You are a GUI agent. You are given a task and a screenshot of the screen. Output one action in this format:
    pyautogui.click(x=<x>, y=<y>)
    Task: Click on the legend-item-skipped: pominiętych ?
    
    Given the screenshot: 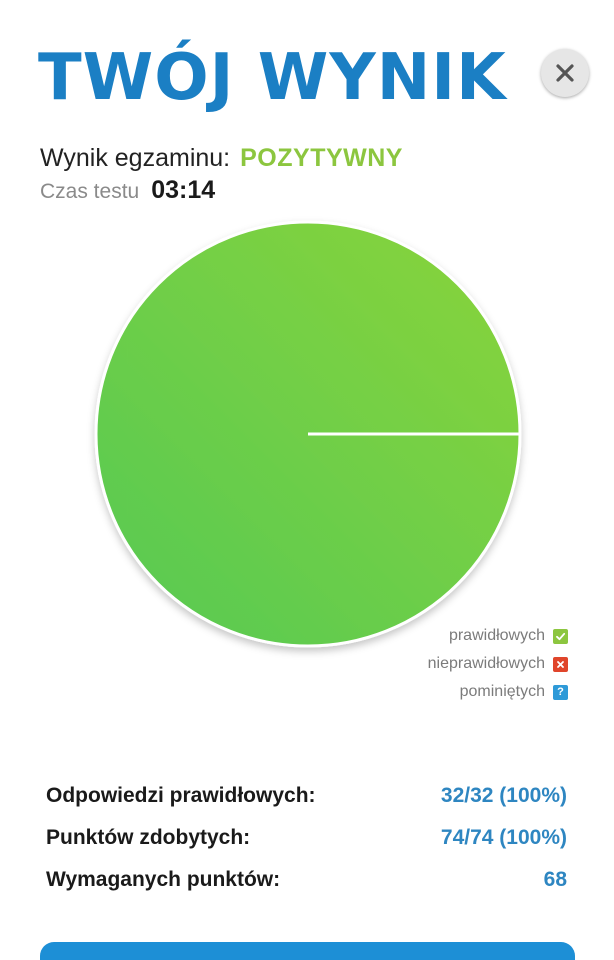 What is the action you would take?
    pyautogui.click(x=498, y=692)
    